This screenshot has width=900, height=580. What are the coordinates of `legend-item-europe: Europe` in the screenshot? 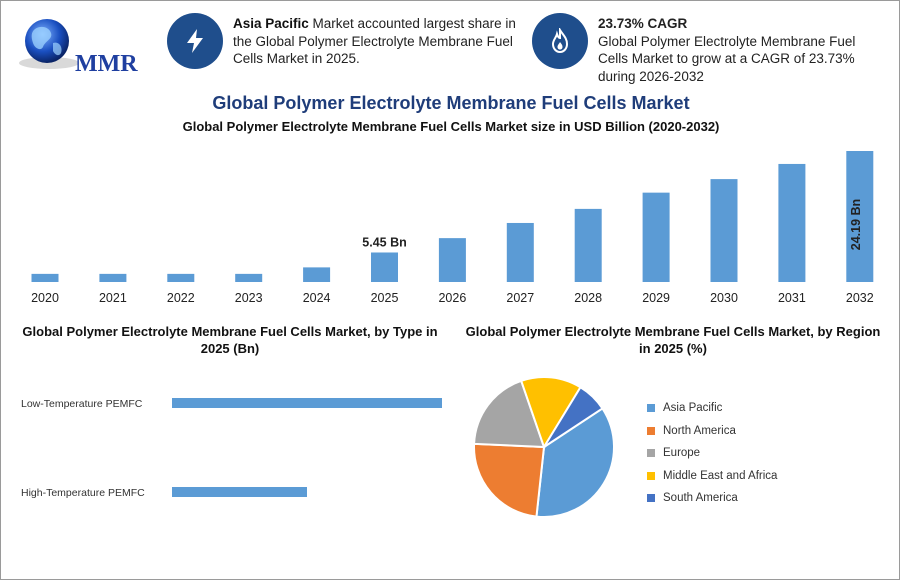 It's located at (712, 453).